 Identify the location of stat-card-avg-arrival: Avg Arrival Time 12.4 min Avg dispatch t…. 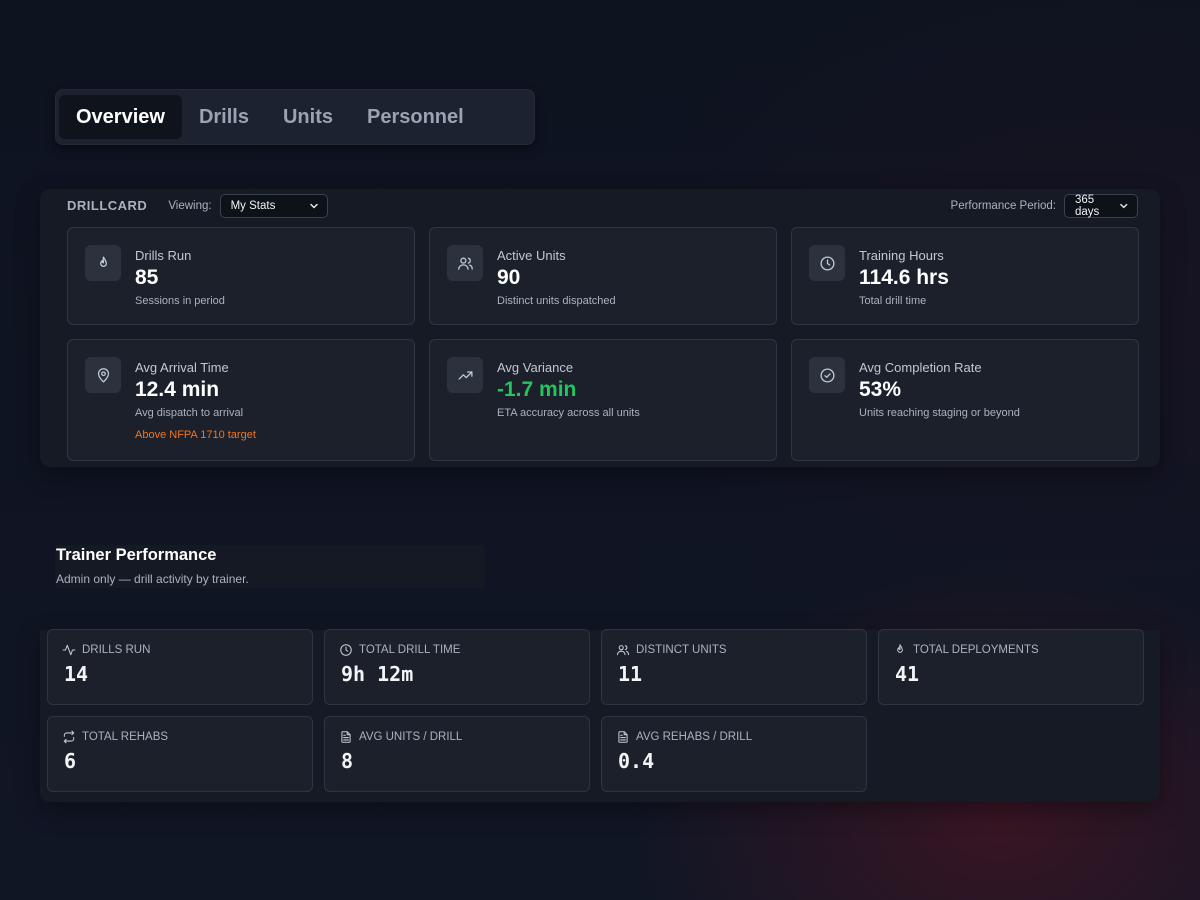
(241, 400).